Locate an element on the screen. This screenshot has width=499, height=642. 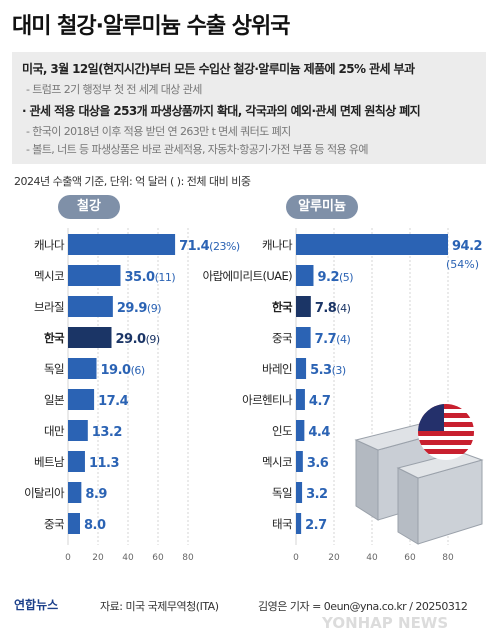
steel-value-label: 35.0(11) is located at coordinates (150, 277).